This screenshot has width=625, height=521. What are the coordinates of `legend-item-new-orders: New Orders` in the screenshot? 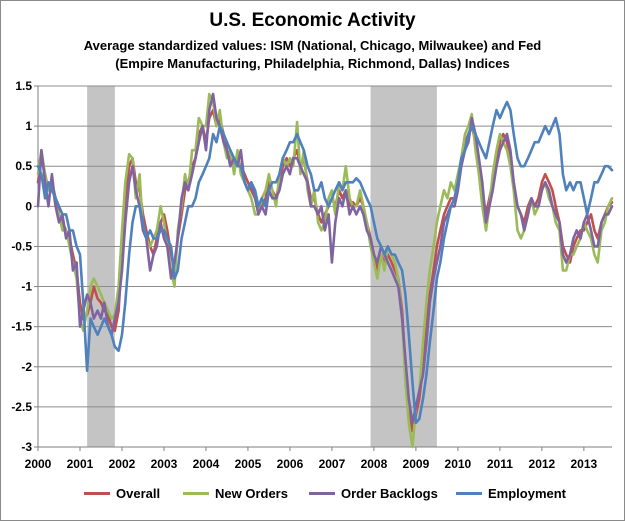 It's located at (235, 493).